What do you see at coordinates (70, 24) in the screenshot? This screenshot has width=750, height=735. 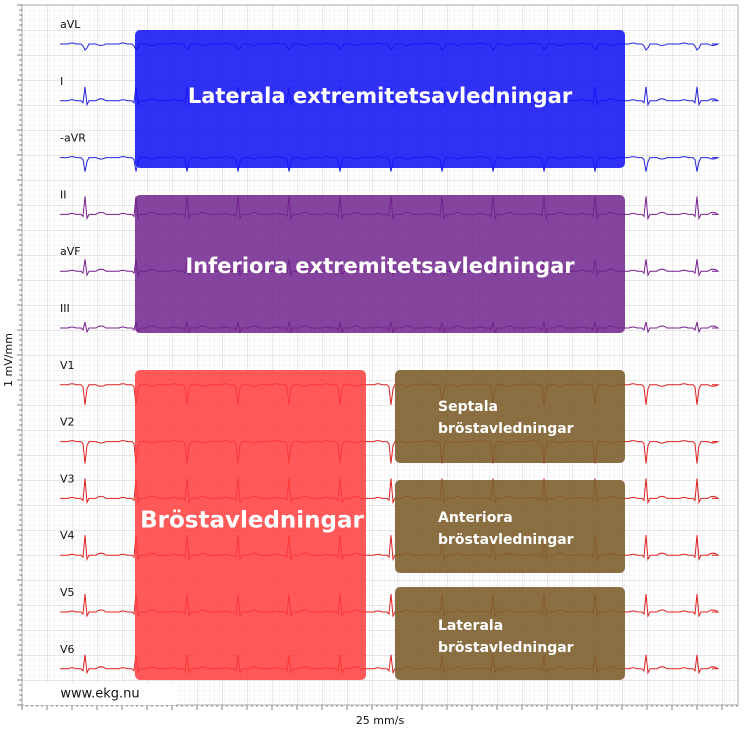 I see `lead-label: aVL` at bounding box center [70, 24].